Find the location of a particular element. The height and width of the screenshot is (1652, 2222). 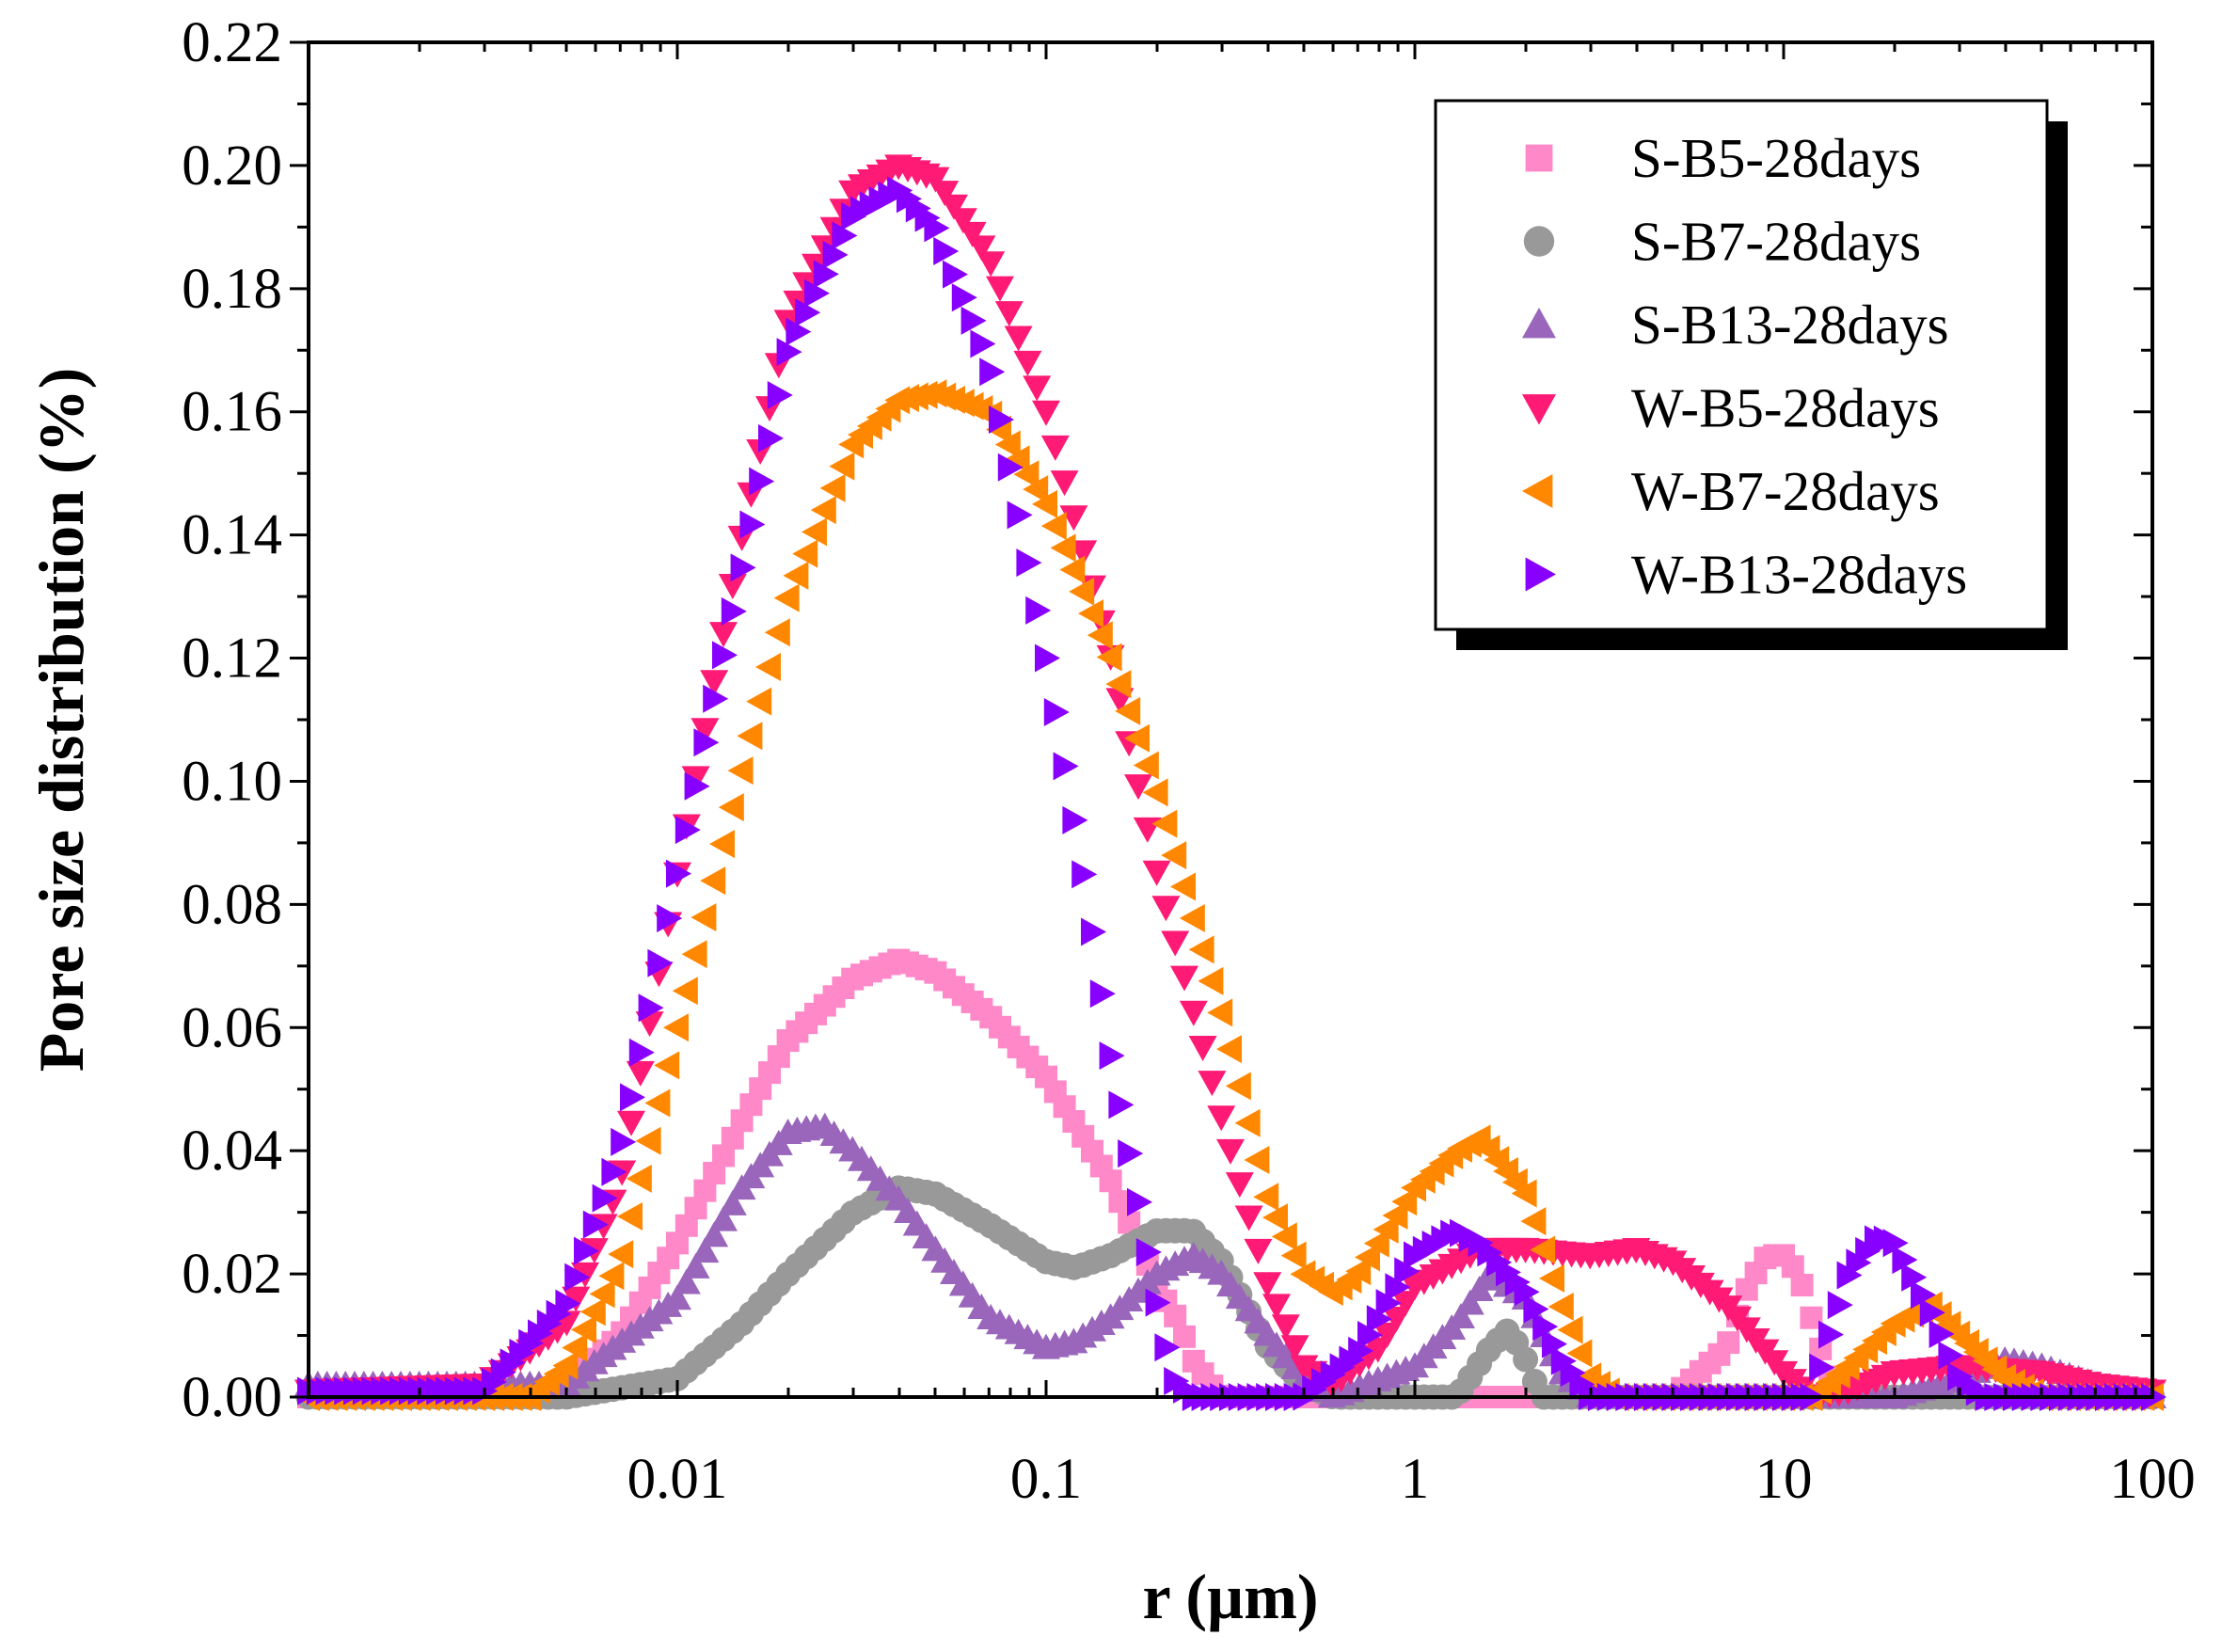

y-tick-label: 0.10 is located at coordinates (232, 781).